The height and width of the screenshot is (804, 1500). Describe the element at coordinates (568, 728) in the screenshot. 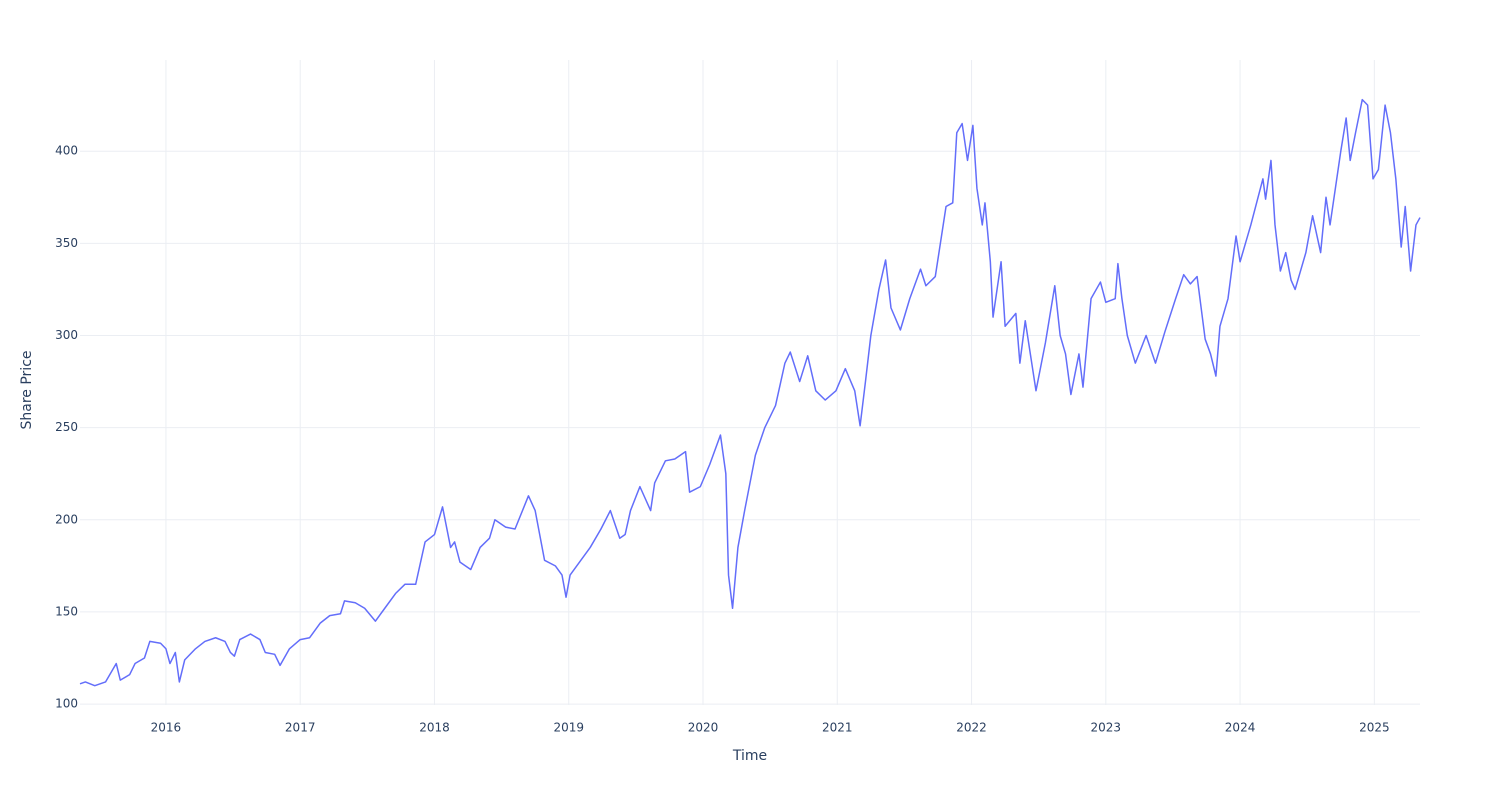

I see `x-tick-label: 2019` at that location.